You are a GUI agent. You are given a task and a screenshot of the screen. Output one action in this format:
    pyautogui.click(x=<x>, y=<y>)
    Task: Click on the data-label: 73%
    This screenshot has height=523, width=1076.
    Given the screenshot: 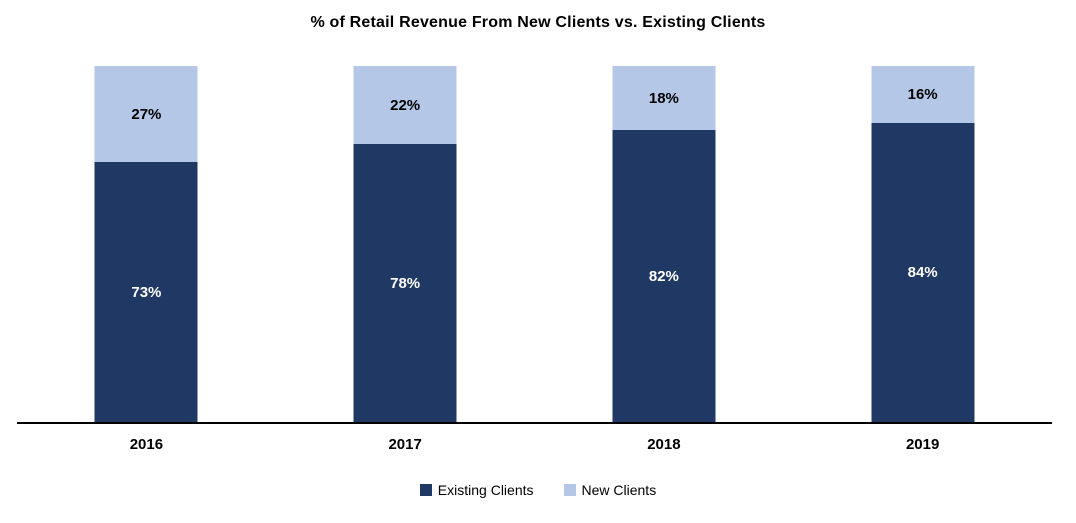 What is the action you would take?
    pyautogui.click(x=146, y=292)
    